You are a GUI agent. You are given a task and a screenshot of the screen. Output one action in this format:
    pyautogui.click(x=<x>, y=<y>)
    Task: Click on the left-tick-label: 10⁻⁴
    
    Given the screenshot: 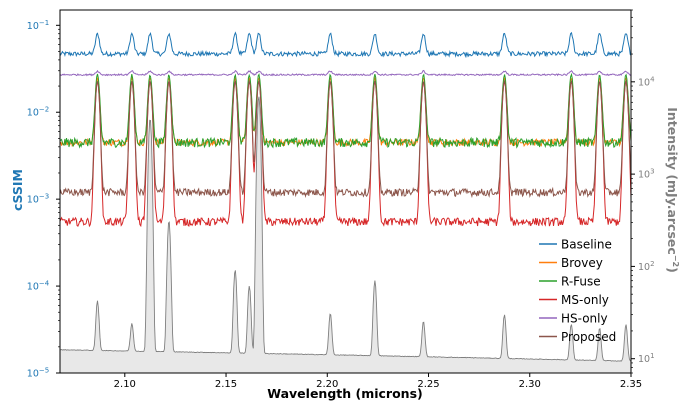 What is the action you would take?
    pyautogui.click(x=38, y=286)
    